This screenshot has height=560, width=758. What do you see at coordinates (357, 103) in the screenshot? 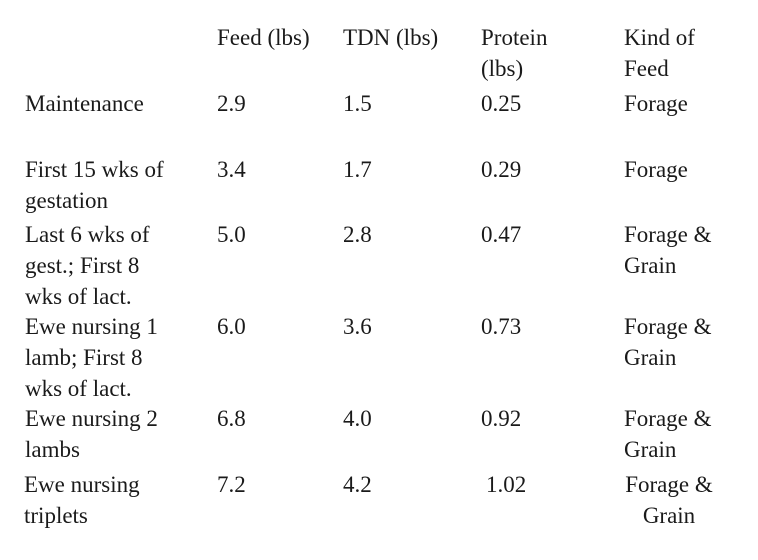
I see `row-tdn: 1.5` at bounding box center [357, 103].